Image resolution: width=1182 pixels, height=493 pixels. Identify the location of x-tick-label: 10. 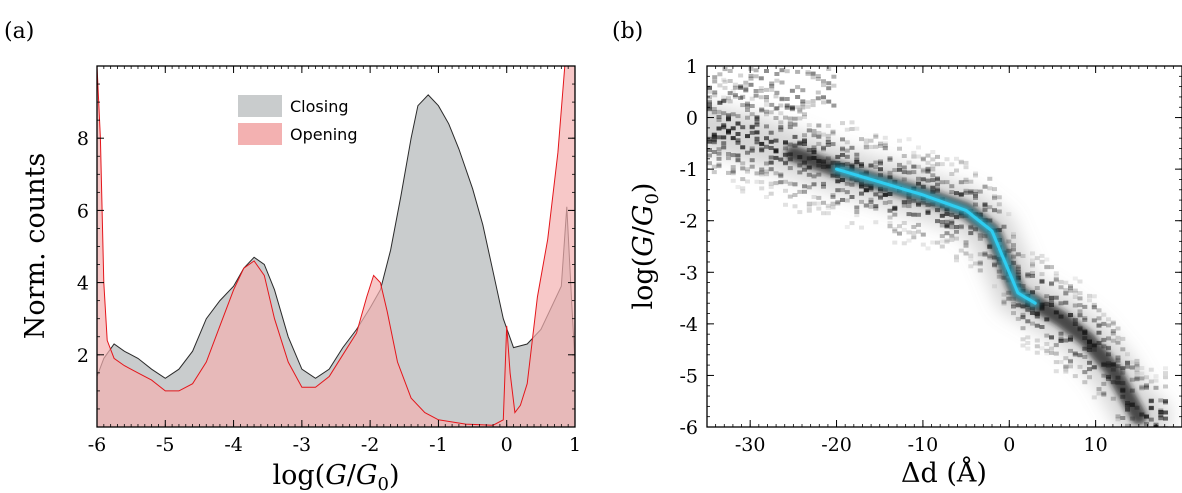
(1096, 445).